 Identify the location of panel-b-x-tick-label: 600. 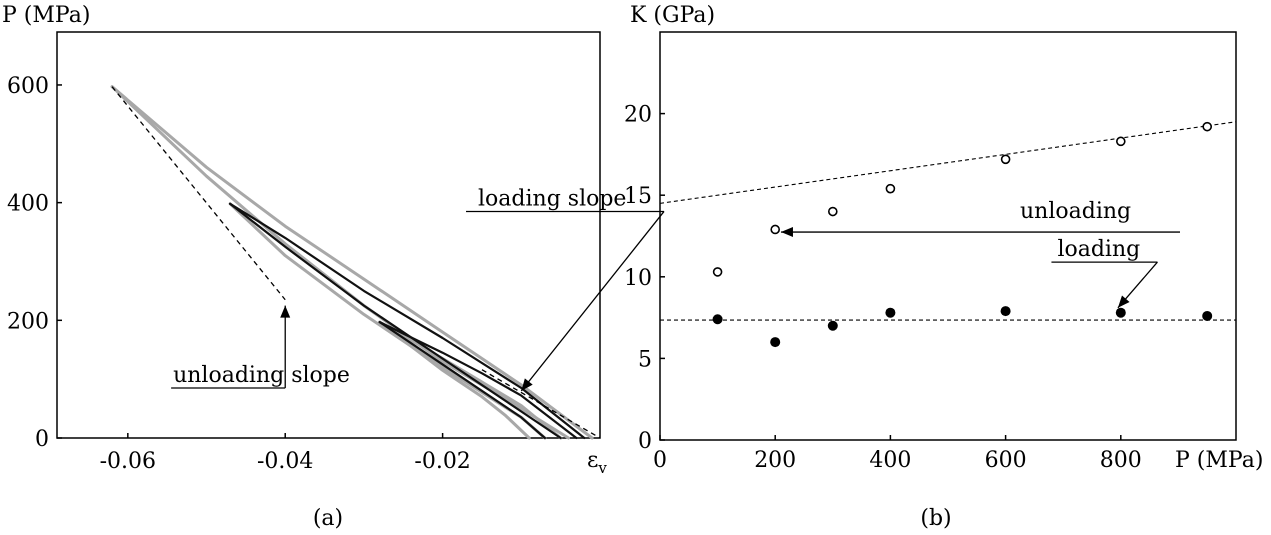
(1006, 460).